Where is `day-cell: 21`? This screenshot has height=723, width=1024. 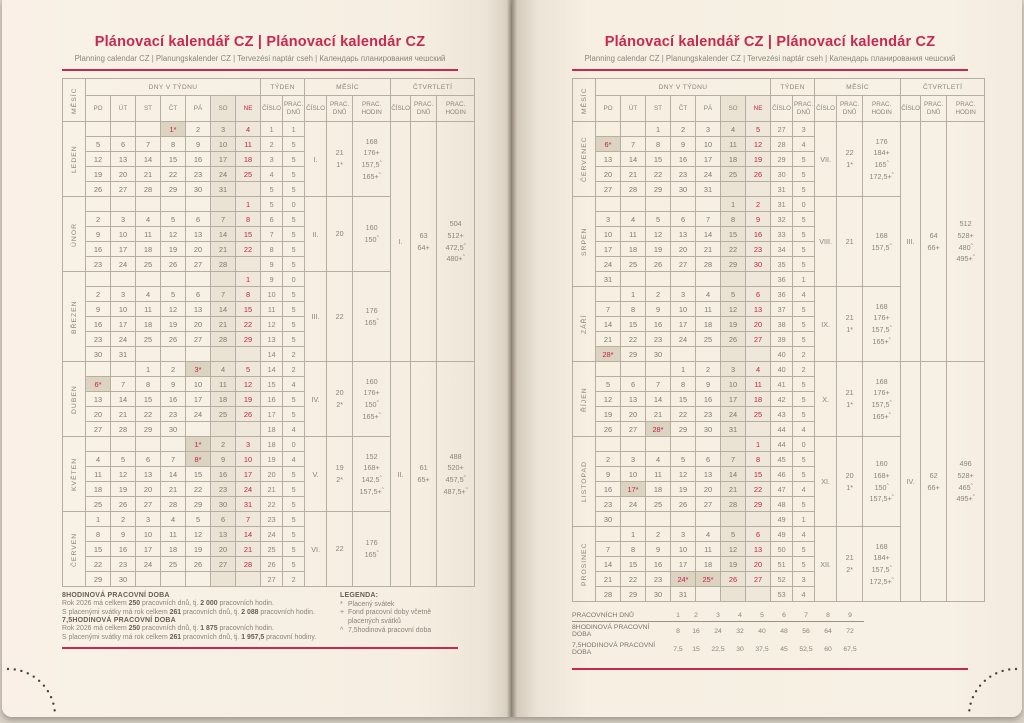 day-cell: 21 is located at coordinates (658, 414).